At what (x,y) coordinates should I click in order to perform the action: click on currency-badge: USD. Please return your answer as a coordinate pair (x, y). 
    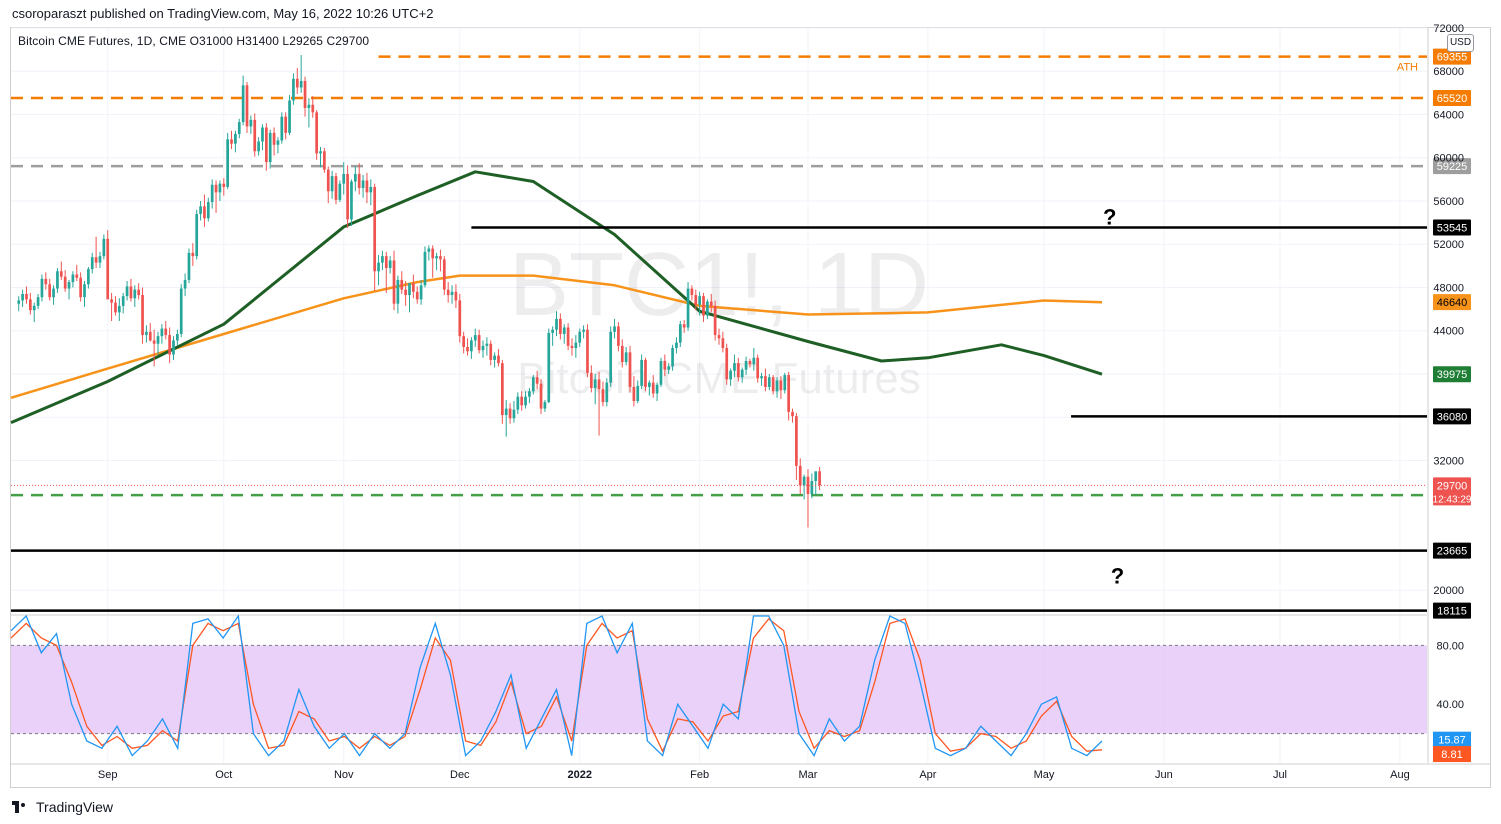
    Looking at the image, I should click on (1460, 43).